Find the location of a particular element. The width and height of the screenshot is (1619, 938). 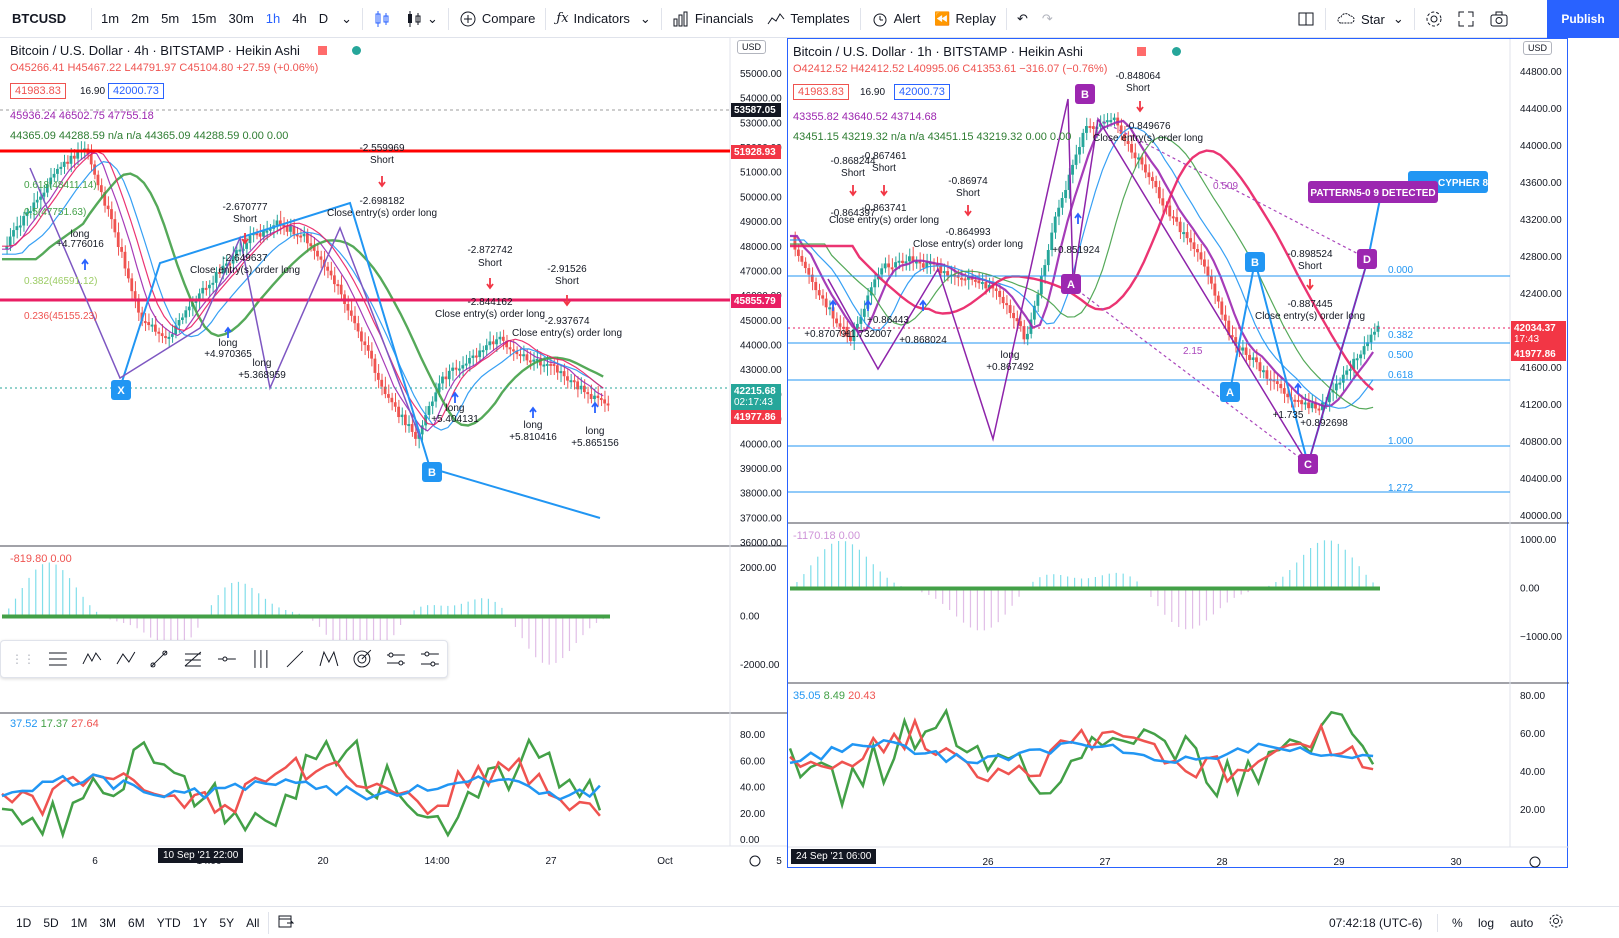

wave-pattern-icon is located at coordinates (92, 659).